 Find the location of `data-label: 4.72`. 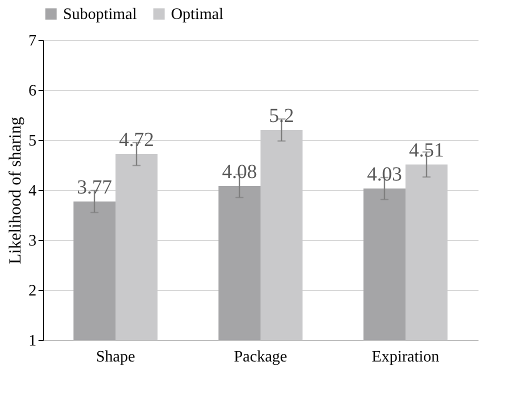

data-label: 4.72 is located at coordinates (136, 140).